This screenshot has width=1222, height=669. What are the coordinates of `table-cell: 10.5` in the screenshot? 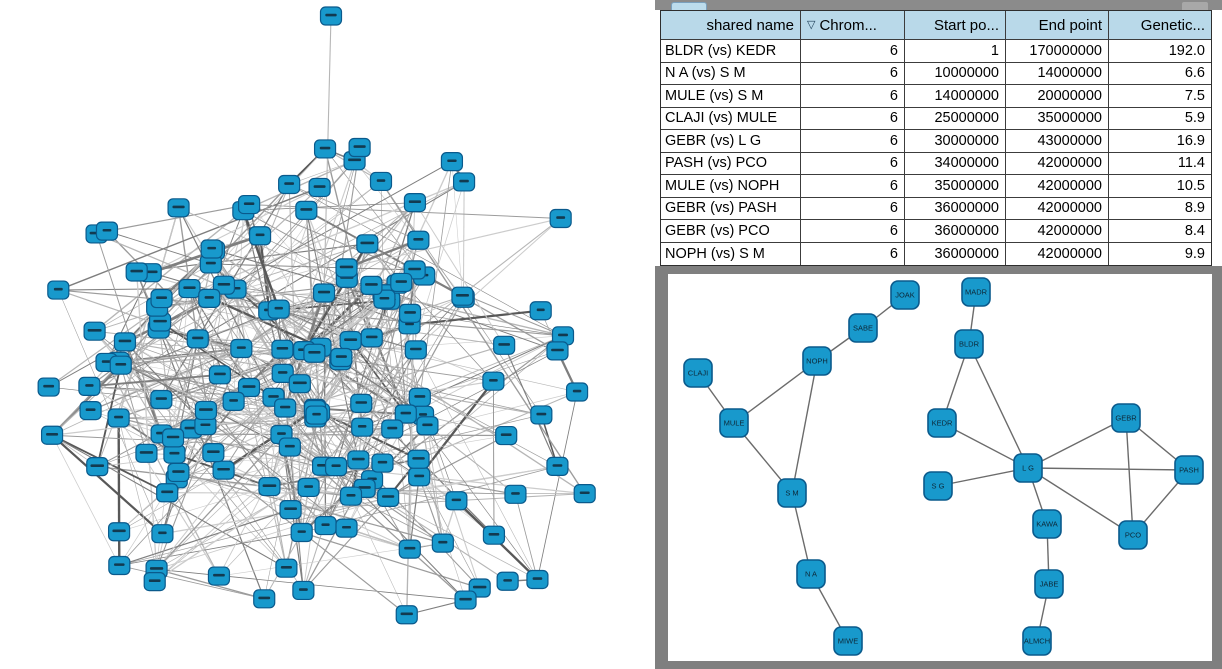 It's located at (1190, 185).